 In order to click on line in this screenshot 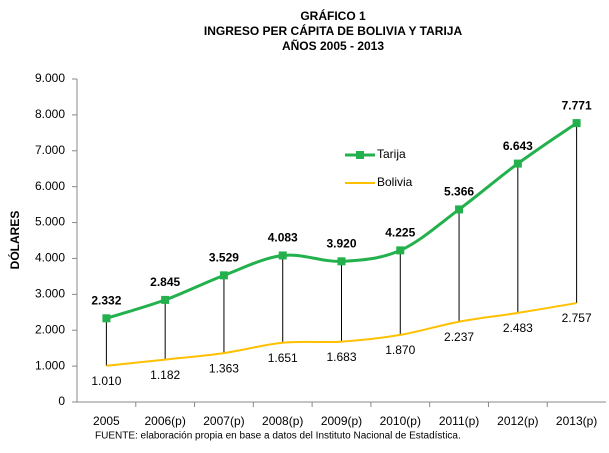, I will do `click(341, 334)`.